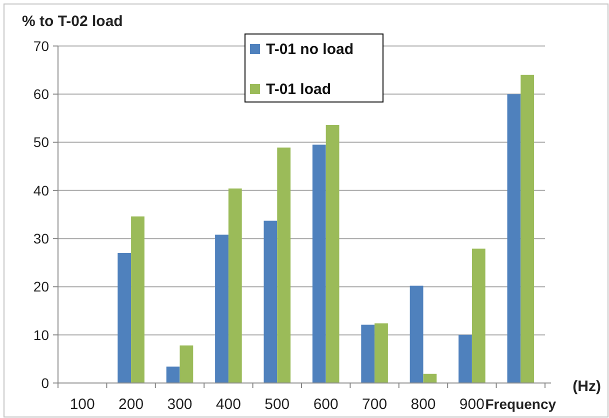  What do you see at coordinates (310, 49) in the screenshot?
I see `legend-label: T-01 no load` at bounding box center [310, 49].